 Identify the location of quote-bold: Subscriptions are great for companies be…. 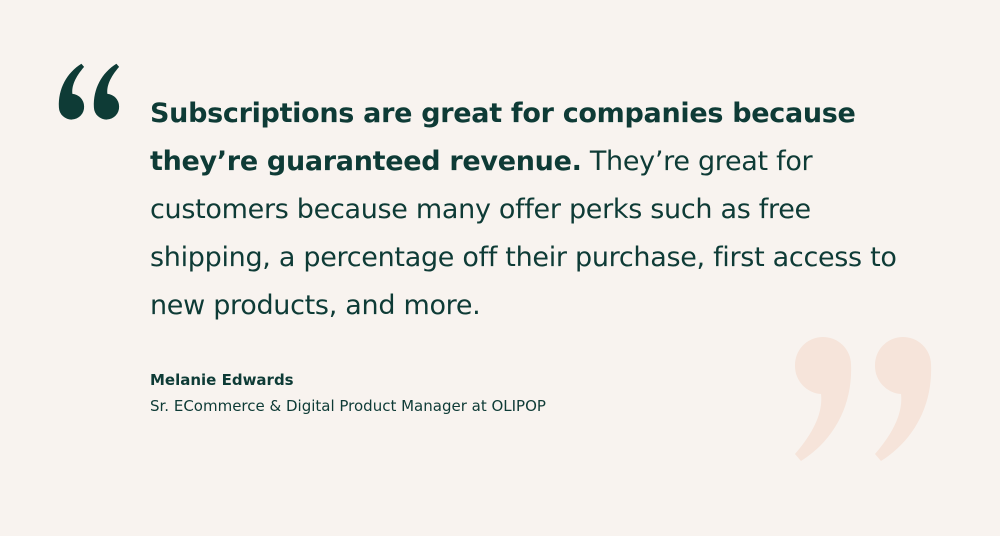
(503, 137).